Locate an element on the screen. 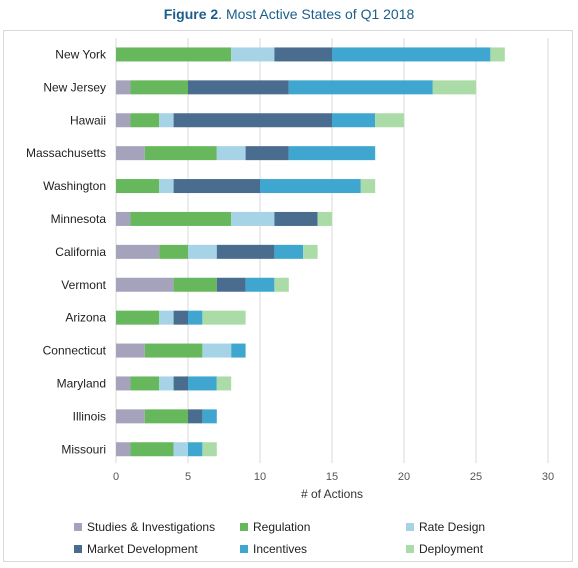 The image size is (578, 568). category-label: Maryland is located at coordinates (81, 383).